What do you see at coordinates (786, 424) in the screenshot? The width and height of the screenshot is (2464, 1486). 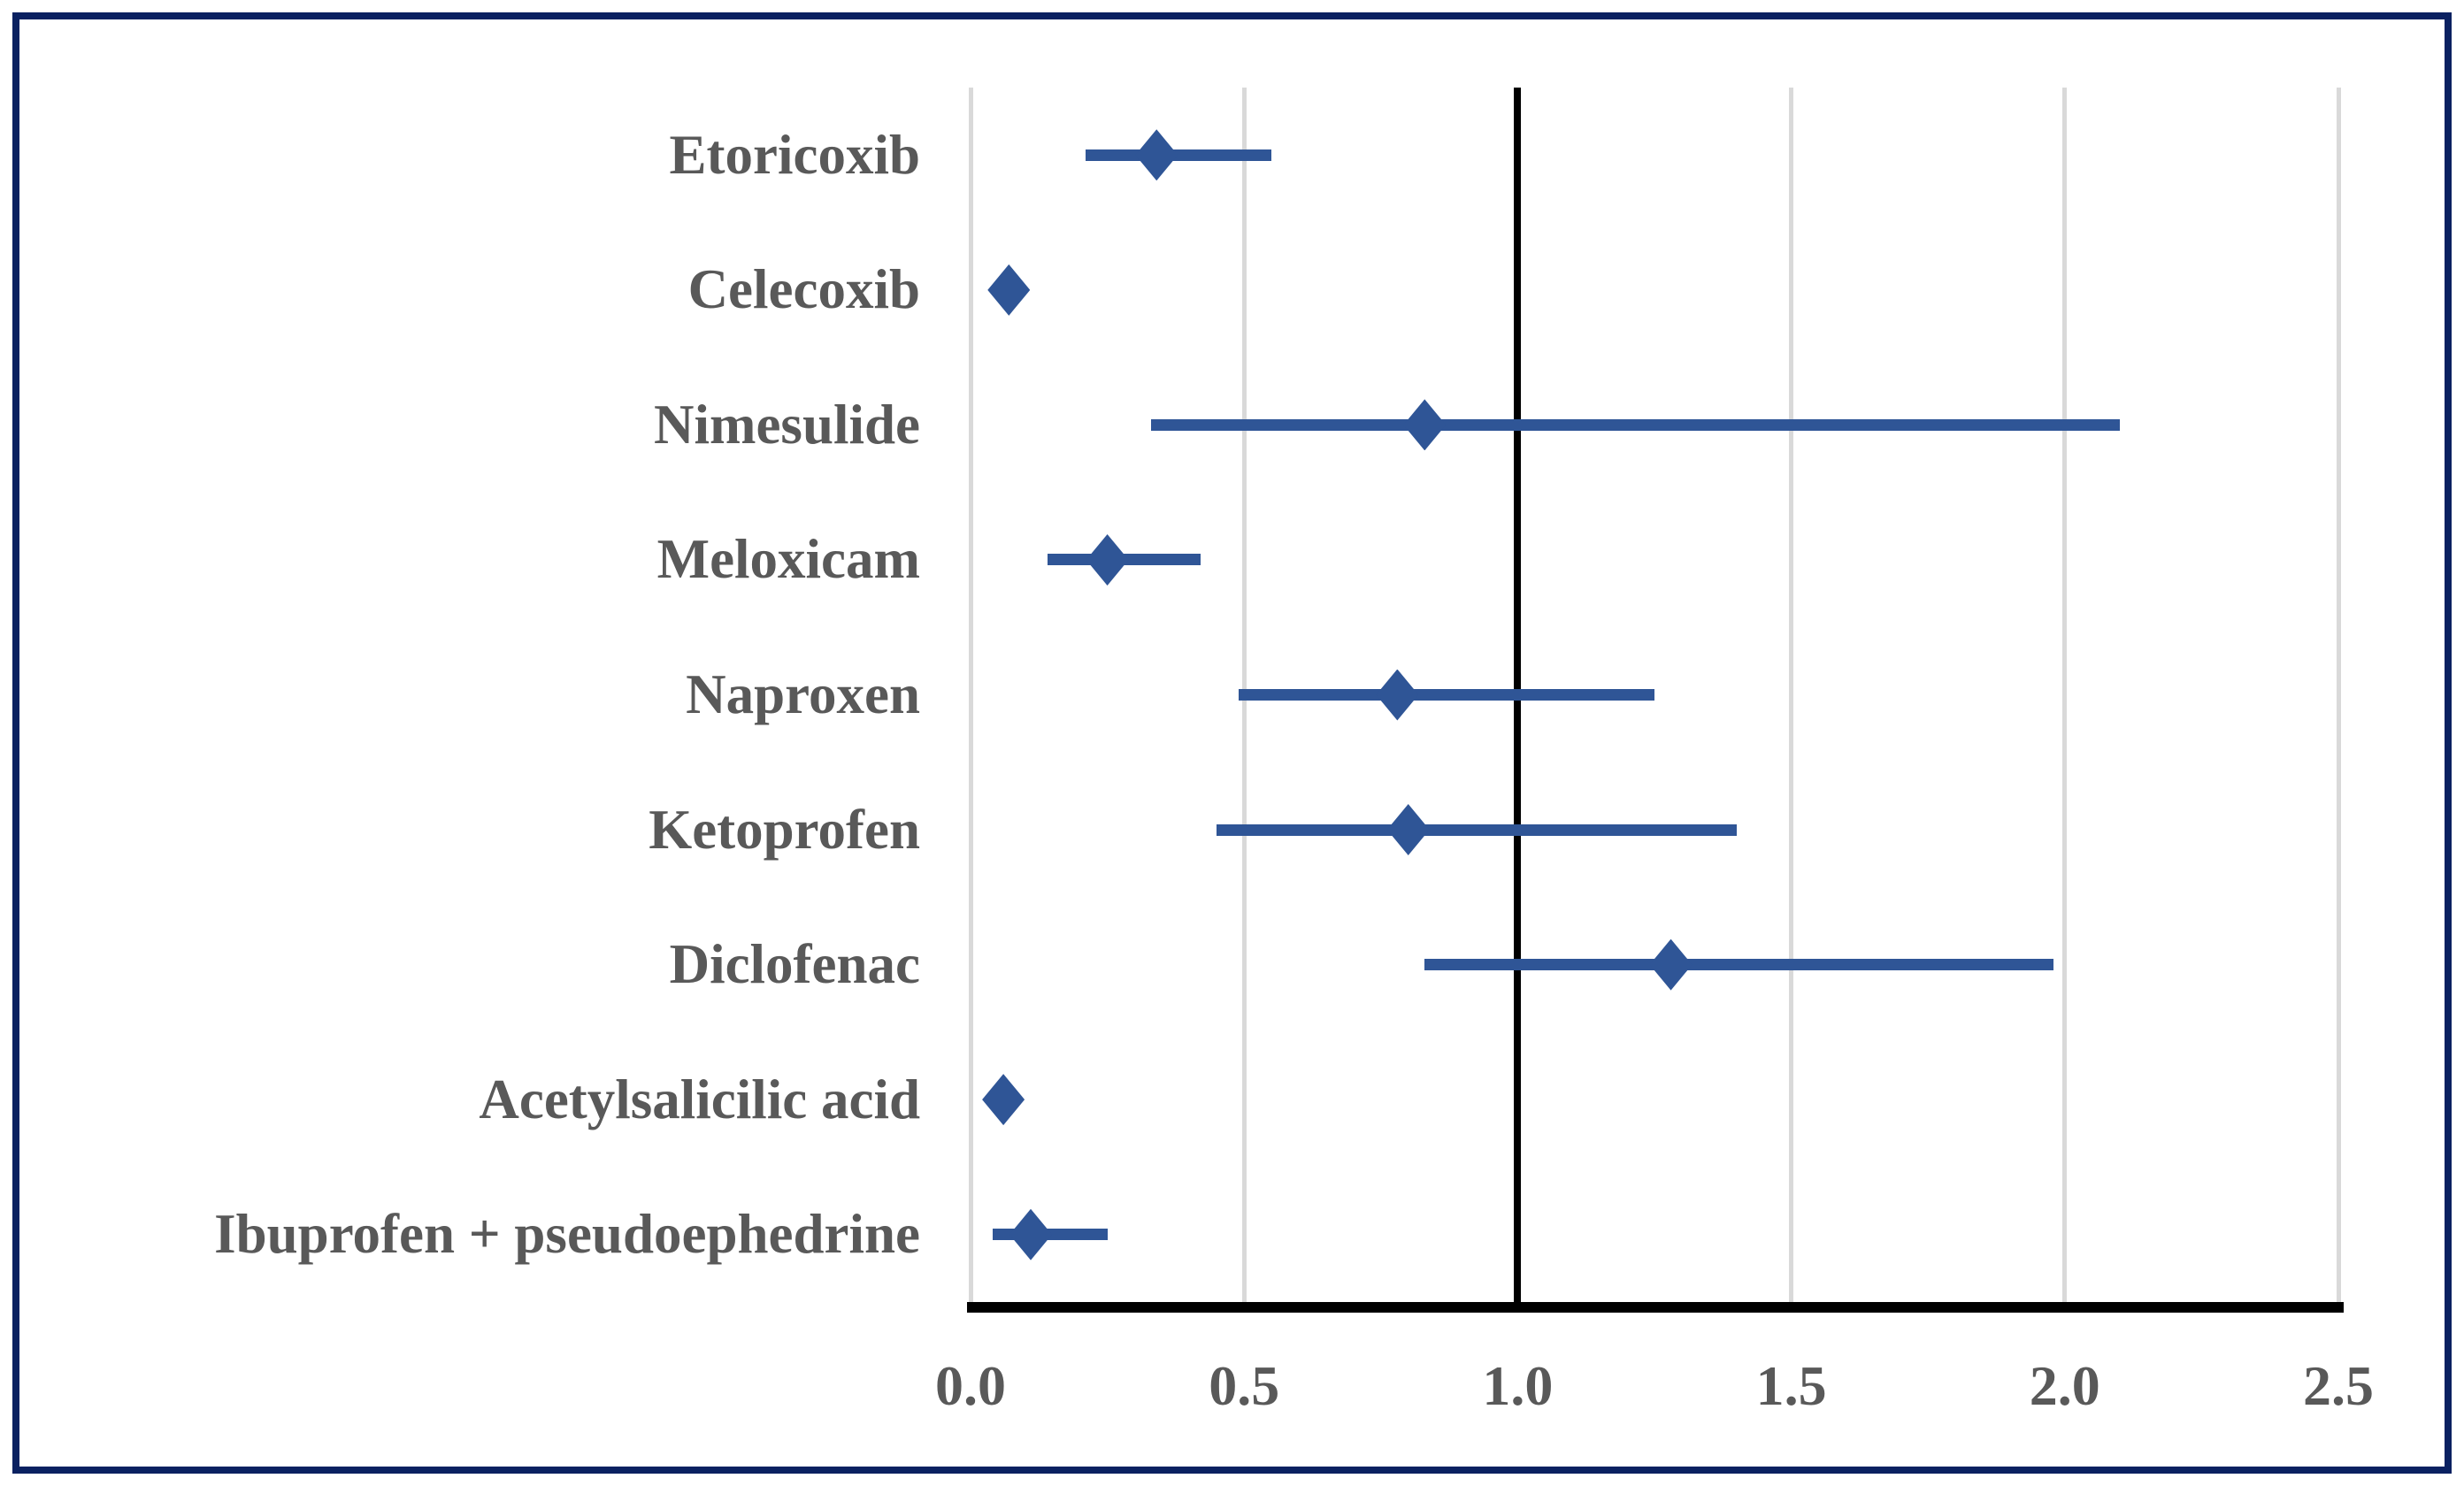 I see `category-label: Nimesulide` at bounding box center [786, 424].